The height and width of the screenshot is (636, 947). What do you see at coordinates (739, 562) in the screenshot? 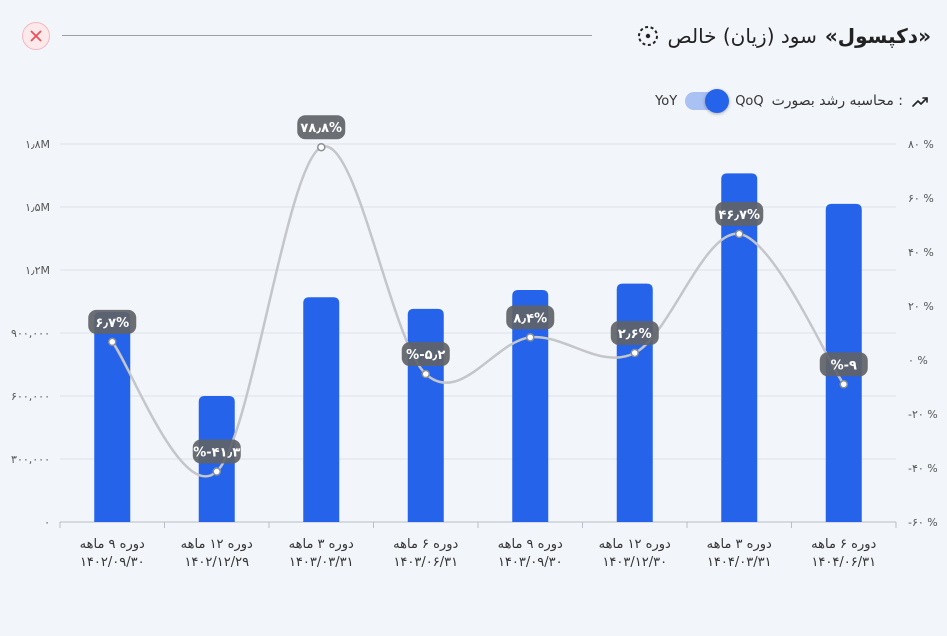
I see `x-tick-label-date: ۱۴۰۴/۰۳/۳۱` at bounding box center [739, 562].